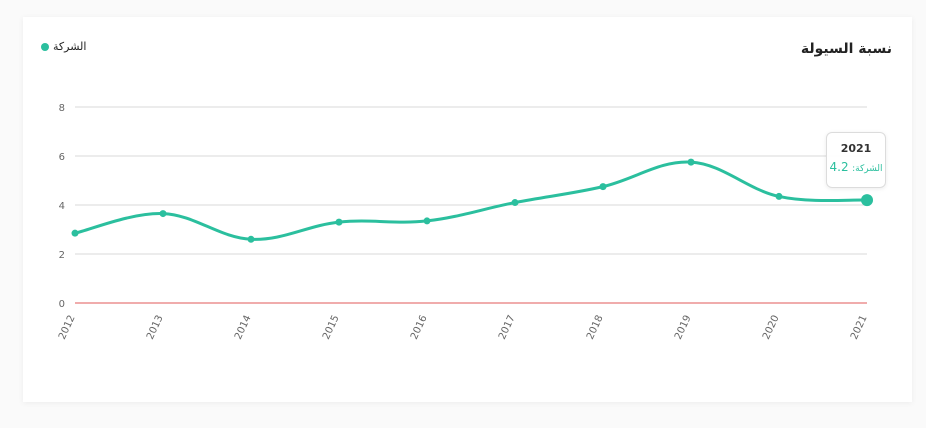  Describe the element at coordinates (62, 255) in the screenshot. I see `y-tick-label: 2` at that location.